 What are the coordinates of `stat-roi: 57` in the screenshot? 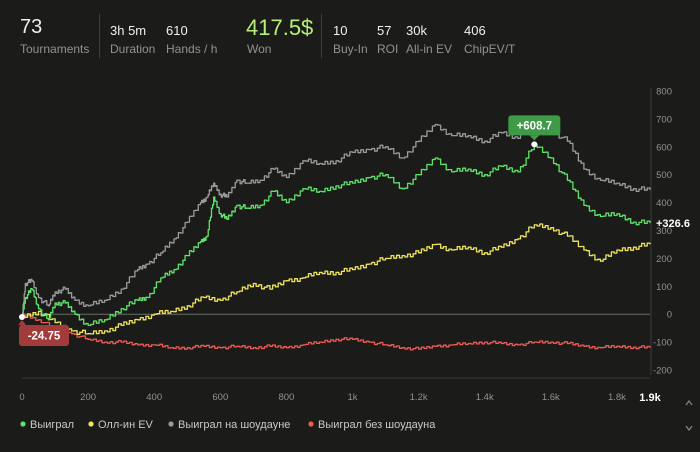 It's located at (384, 30).